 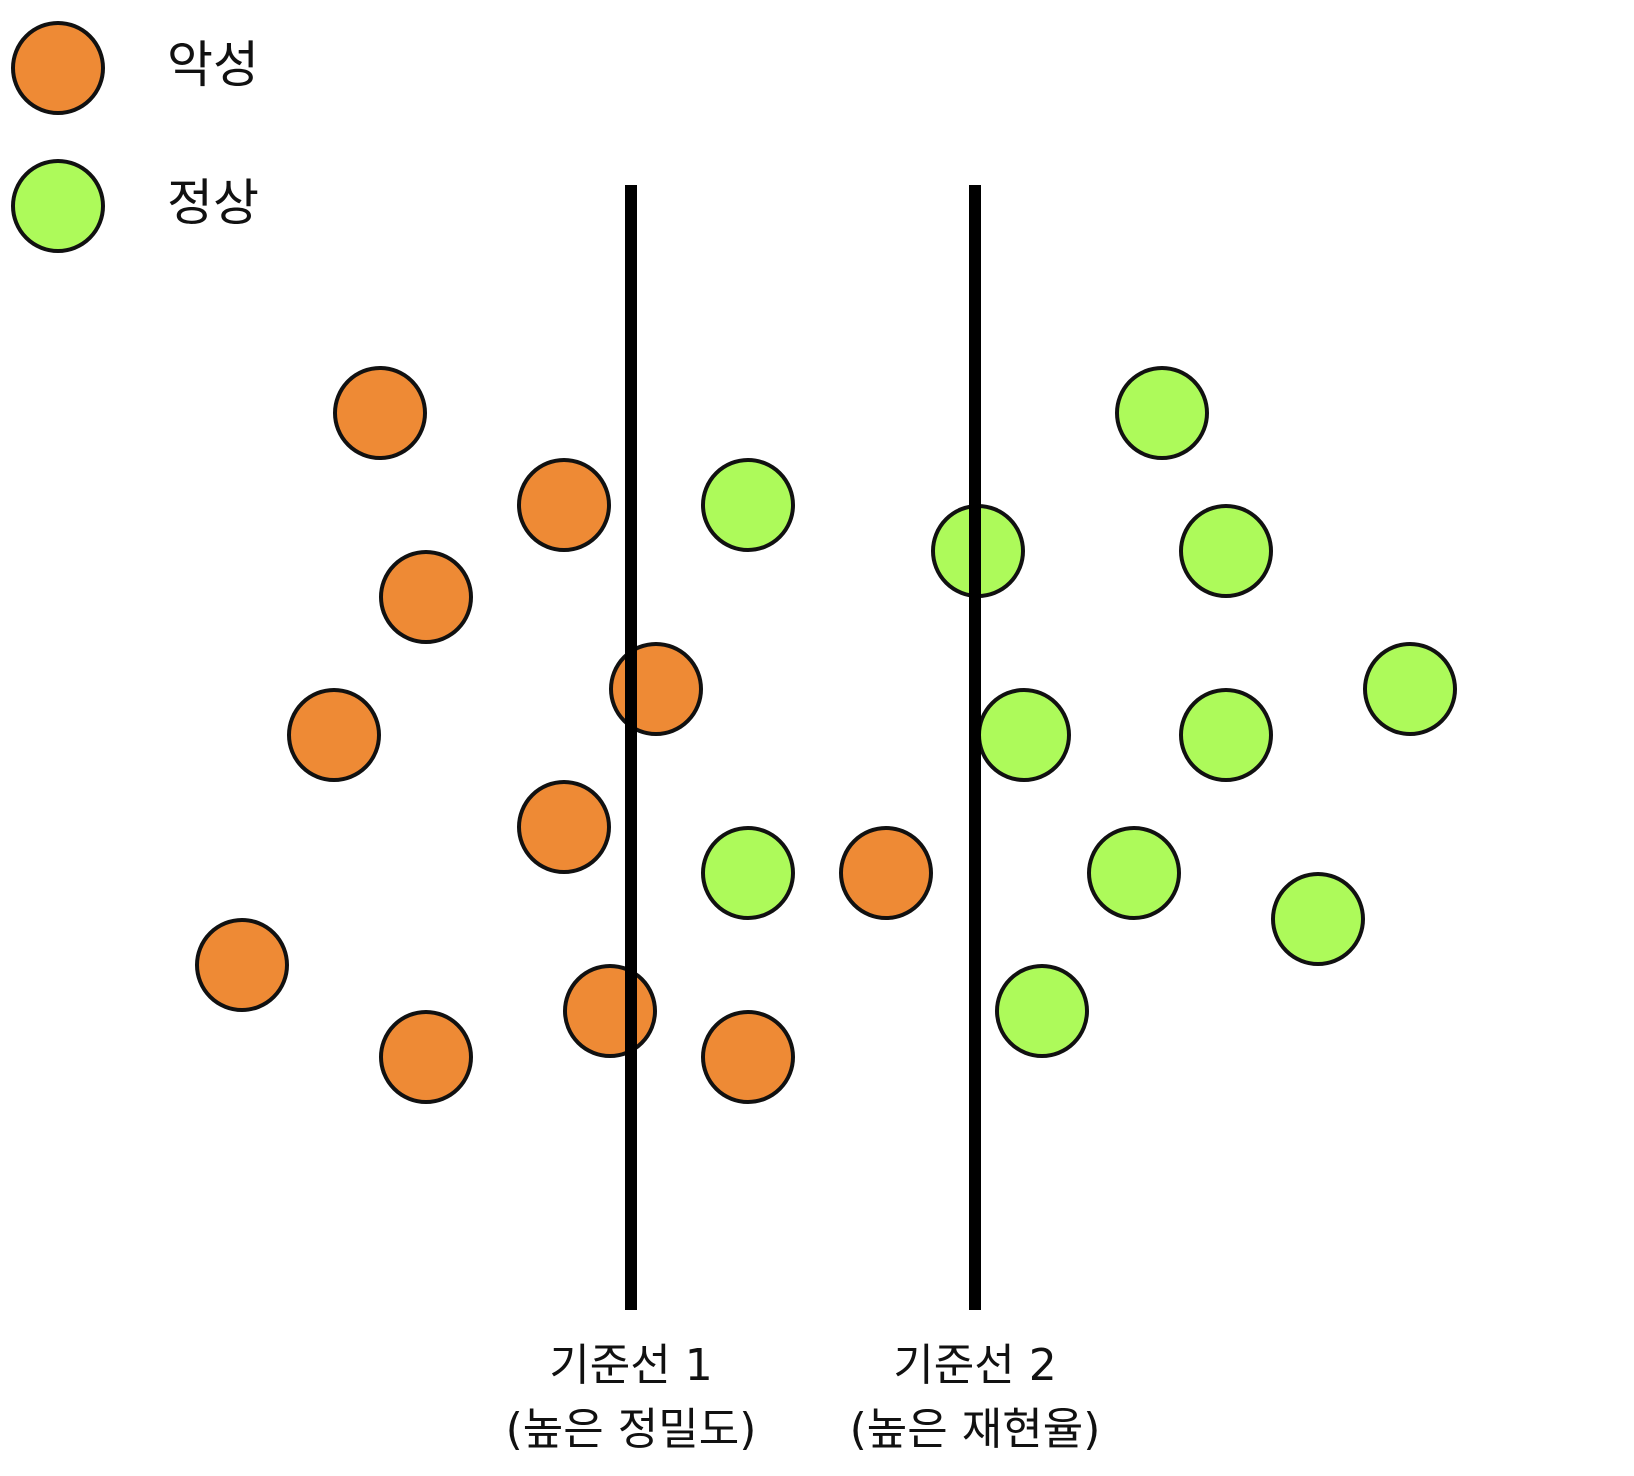 I want to click on threshold-2-subtitle: (높은 재현율), so click(x=975, y=1429).